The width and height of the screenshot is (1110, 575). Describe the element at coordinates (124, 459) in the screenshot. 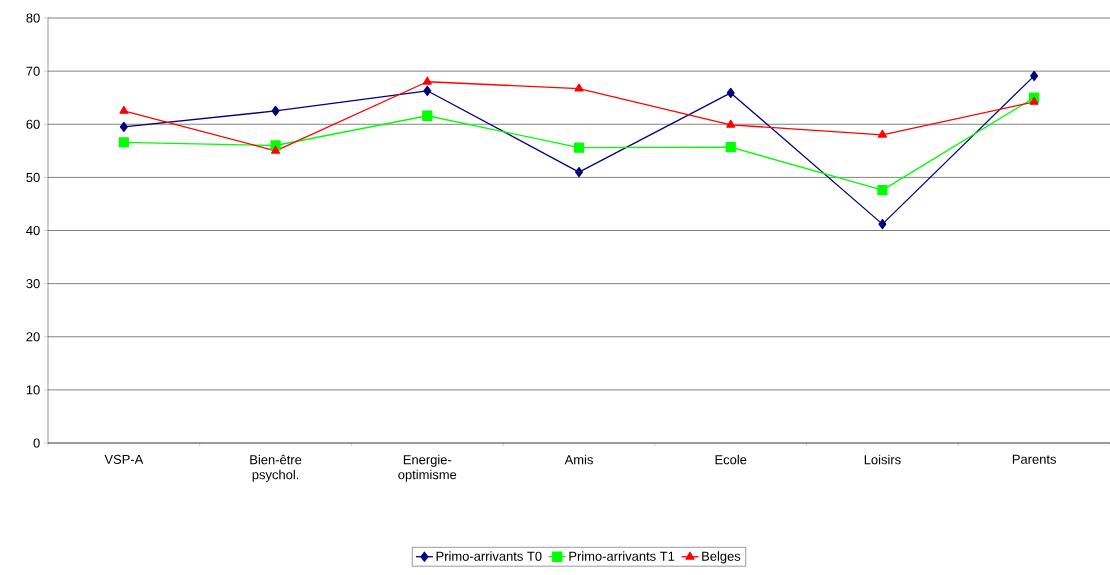

I see `x-tick-label: VSP-A` at that location.